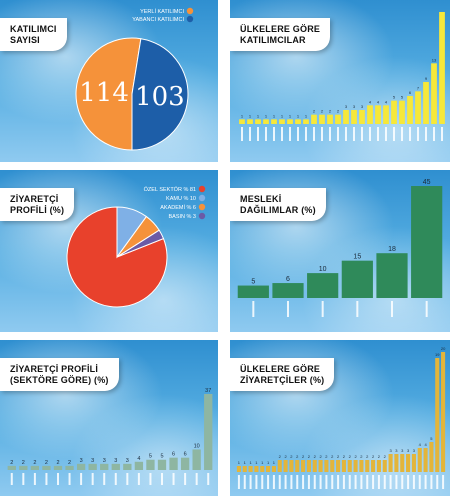 This screenshot has width=450, height=496. Describe the element at coordinates (357, 257) in the screenshot. I see `bar-value-label: 15` at that location.